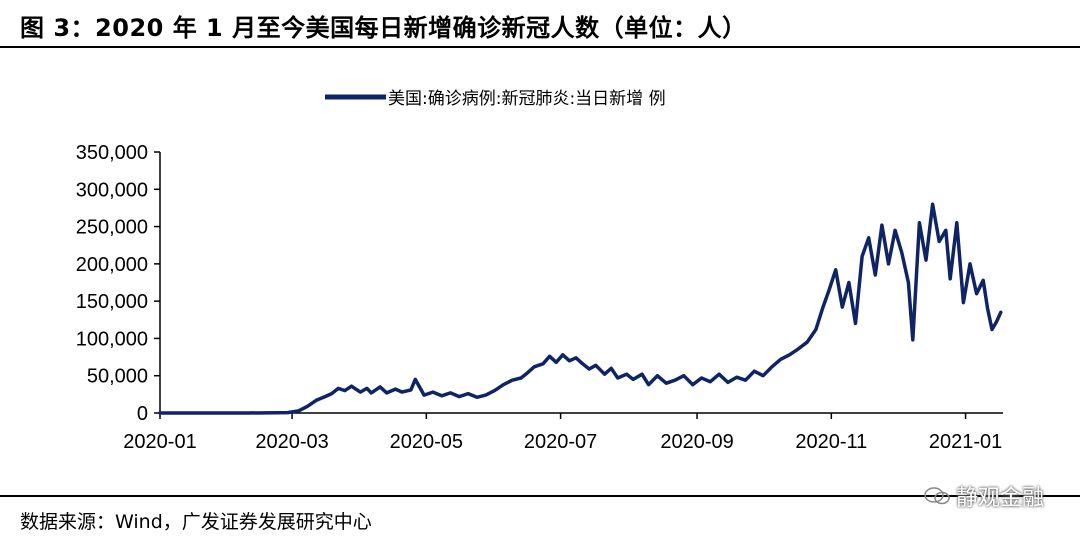 This screenshot has height=541, width=1080. What do you see at coordinates (527, 99) in the screenshot?
I see `legend-label: 美国:确诊病例:新冠肺炎:当日新增 例` at bounding box center [527, 99].